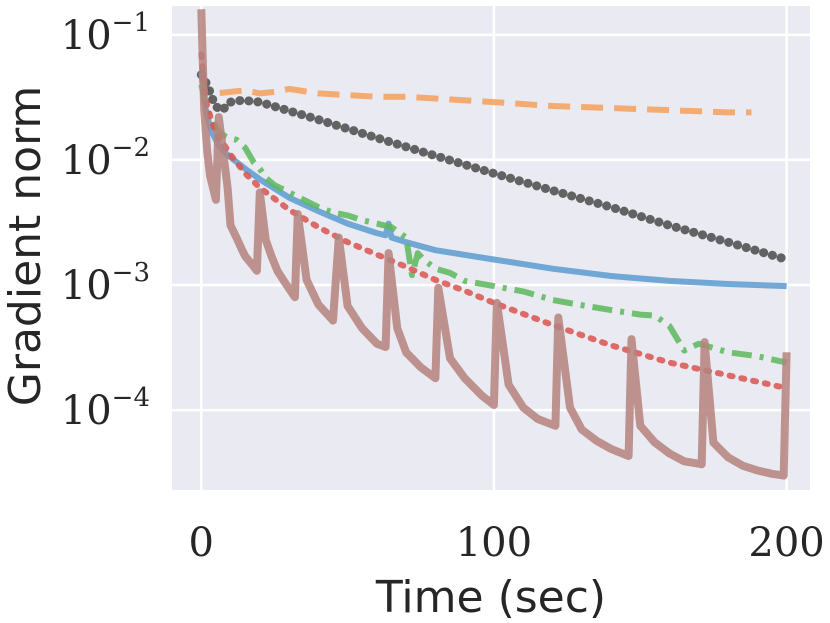 The image size is (830, 623). I want to click on series-line-orange-dashed, so click(475, 93).